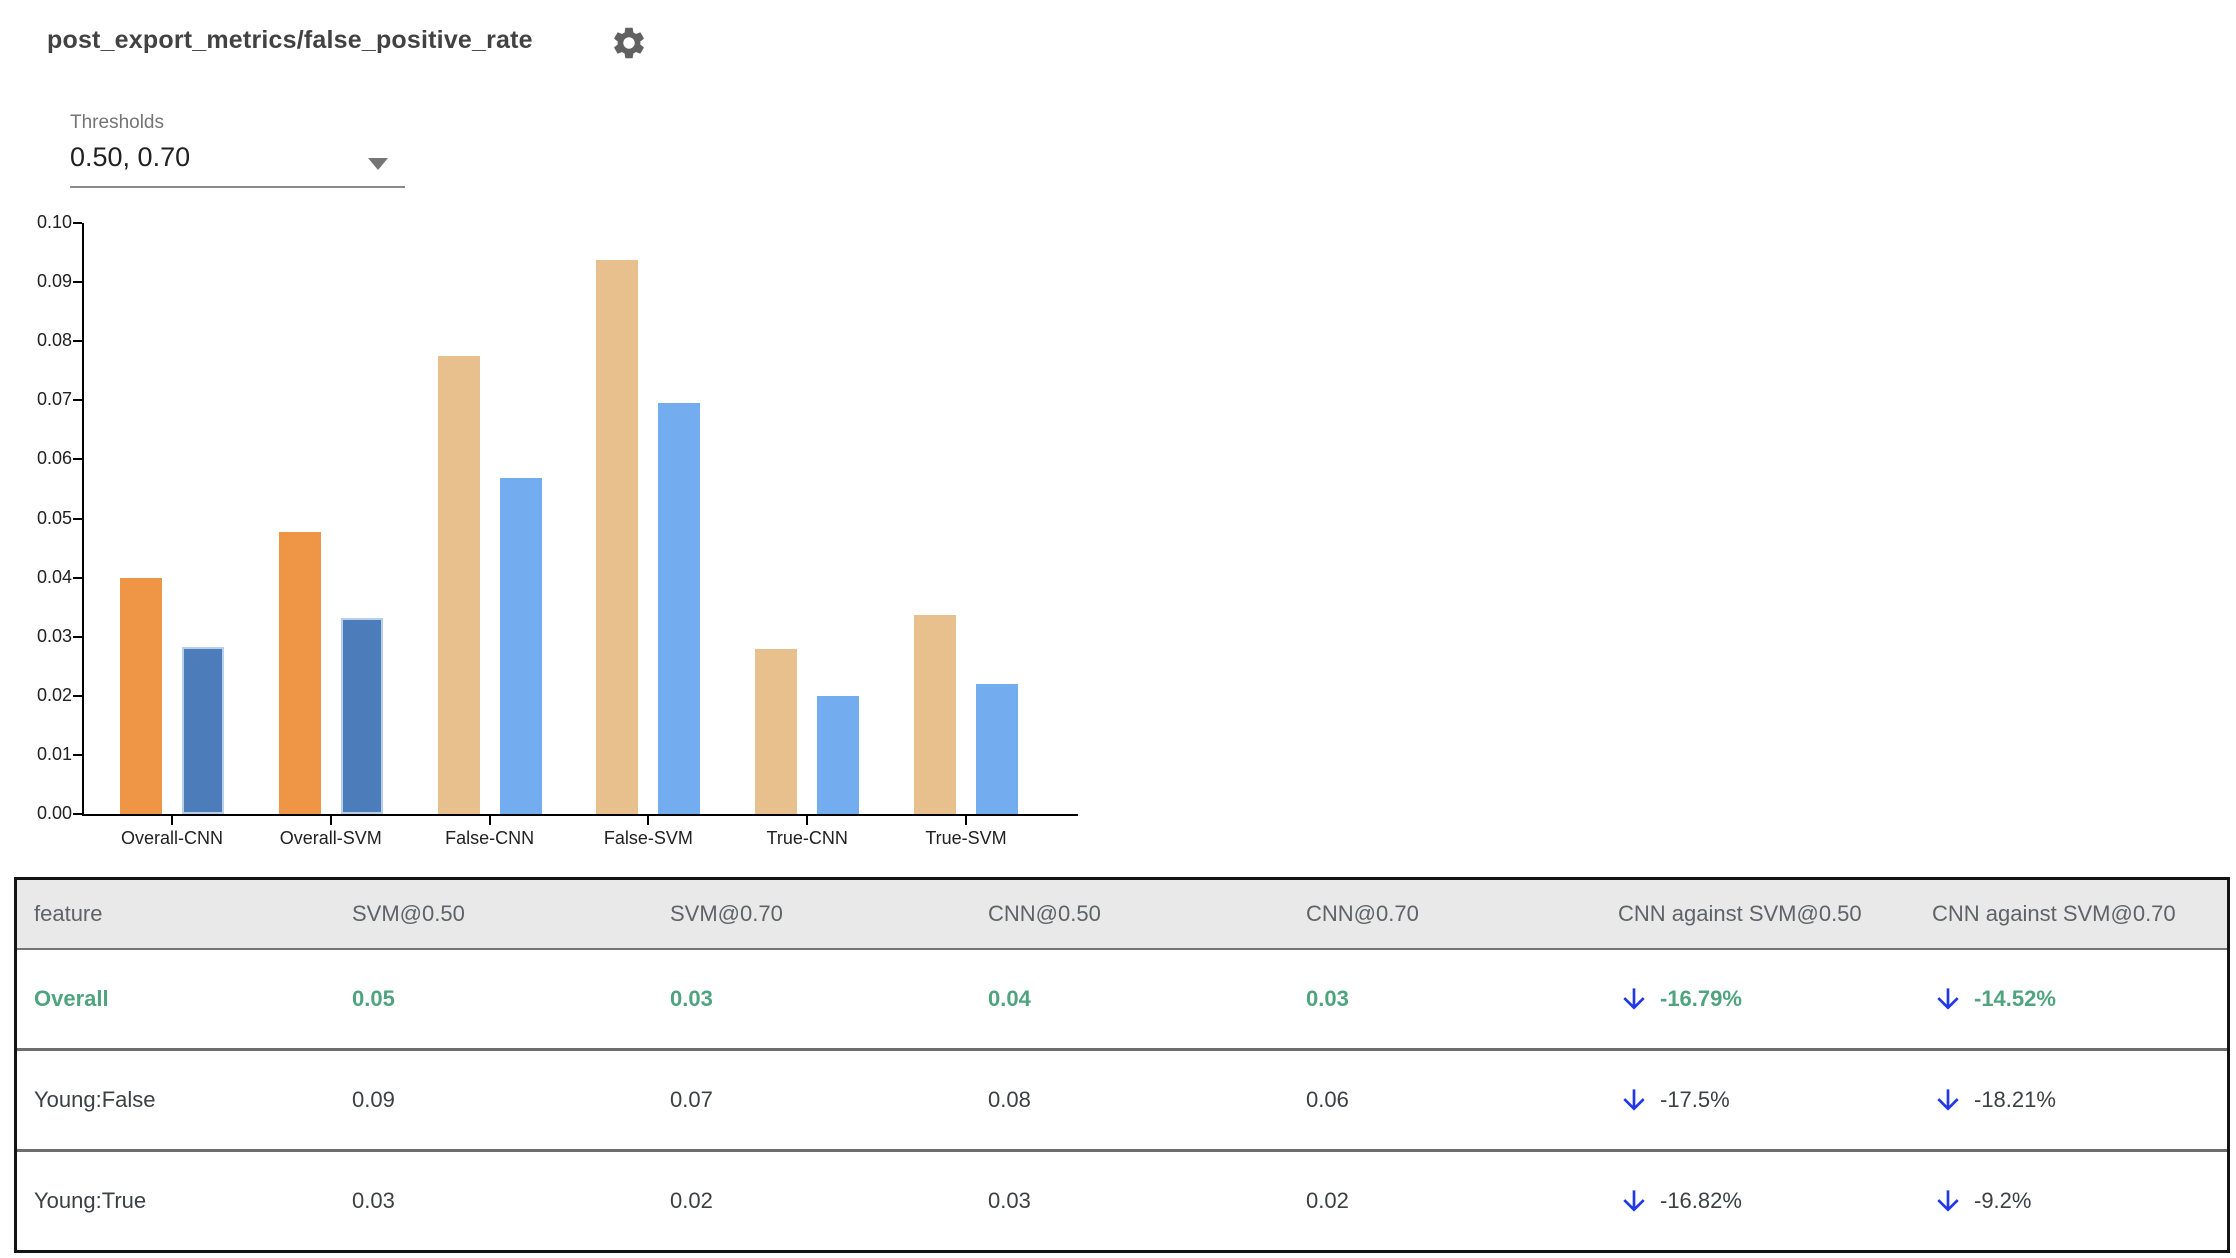 This screenshot has height=1258, width=2236. What do you see at coordinates (726, 913) in the screenshot?
I see `col-header-svm-070: SVM@0.70` at bounding box center [726, 913].